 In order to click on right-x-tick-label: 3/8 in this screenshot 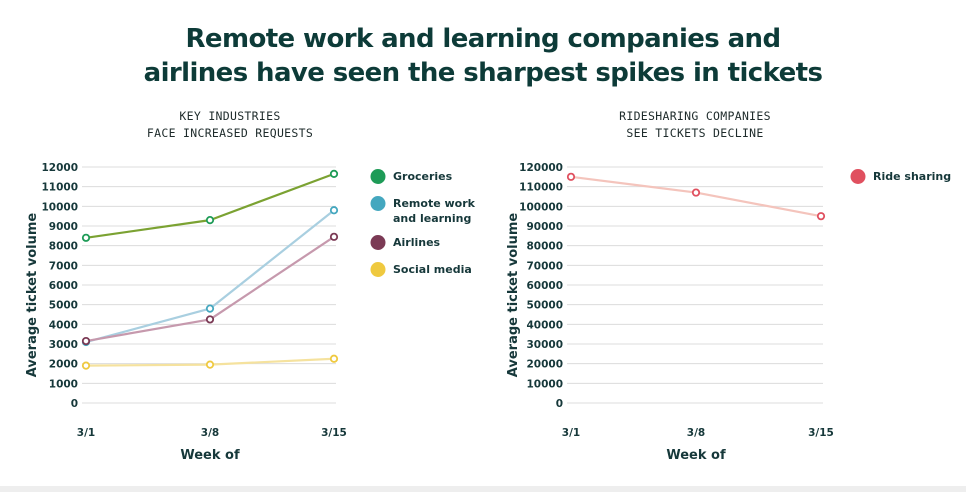, I will do `click(696, 433)`.